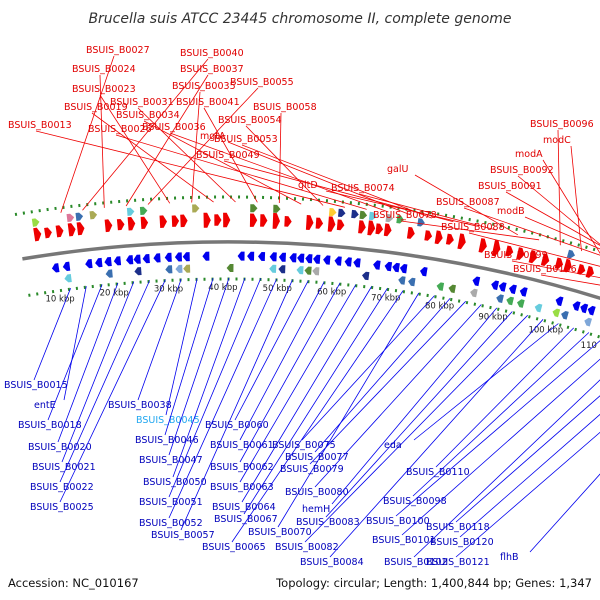 The image size is (600, 600). What do you see at coordinates (262, 82) in the screenshot?
I see `forward-gene-label: BSUIS_B0055` at bounding box center [262, 82].